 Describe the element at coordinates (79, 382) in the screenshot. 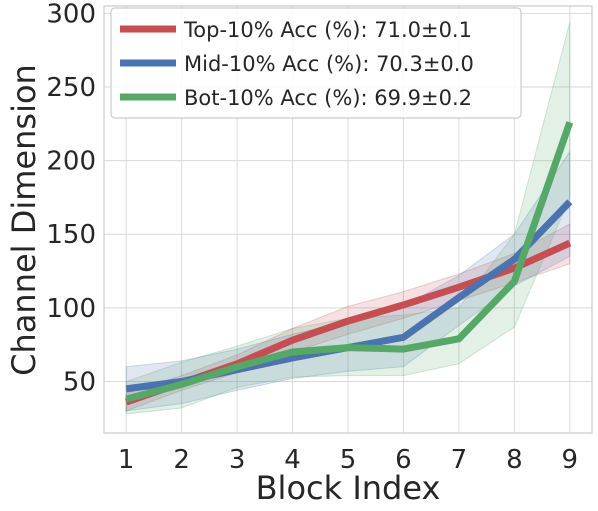

I see `y-tick-label: 50` at that location.